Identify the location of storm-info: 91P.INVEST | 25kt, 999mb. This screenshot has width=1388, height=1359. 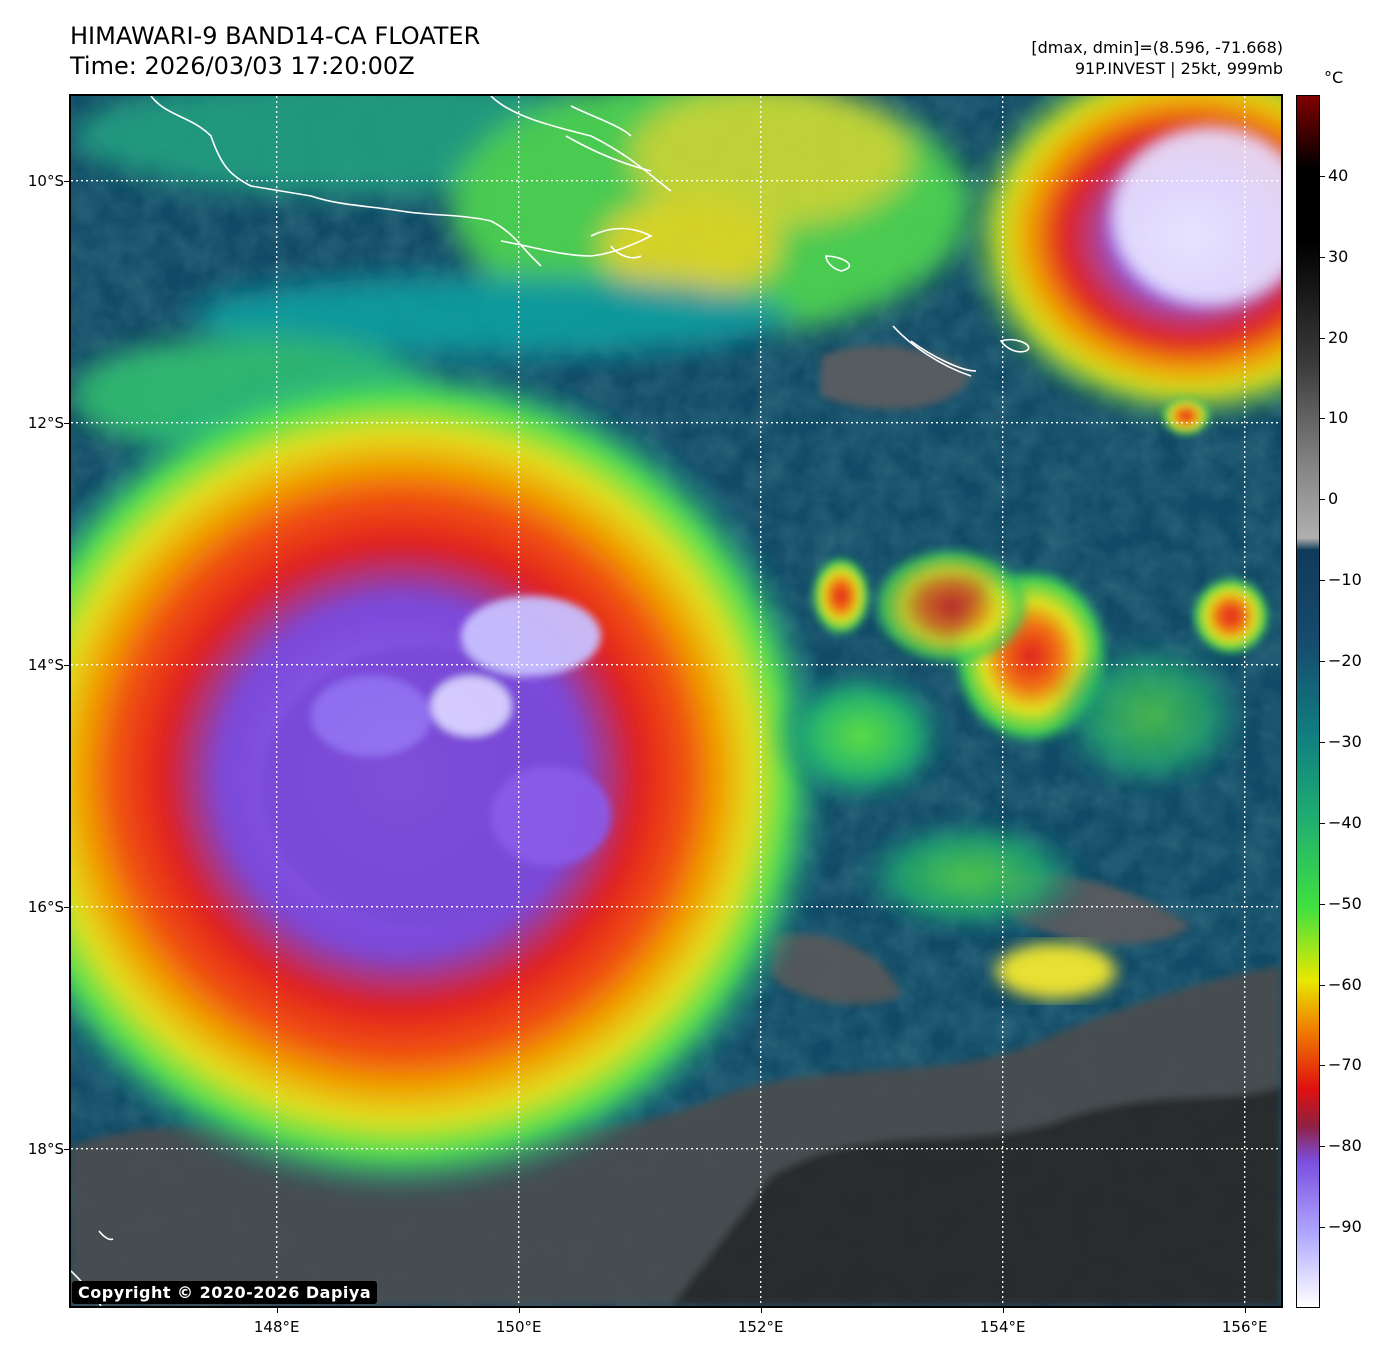
(1178, 68).